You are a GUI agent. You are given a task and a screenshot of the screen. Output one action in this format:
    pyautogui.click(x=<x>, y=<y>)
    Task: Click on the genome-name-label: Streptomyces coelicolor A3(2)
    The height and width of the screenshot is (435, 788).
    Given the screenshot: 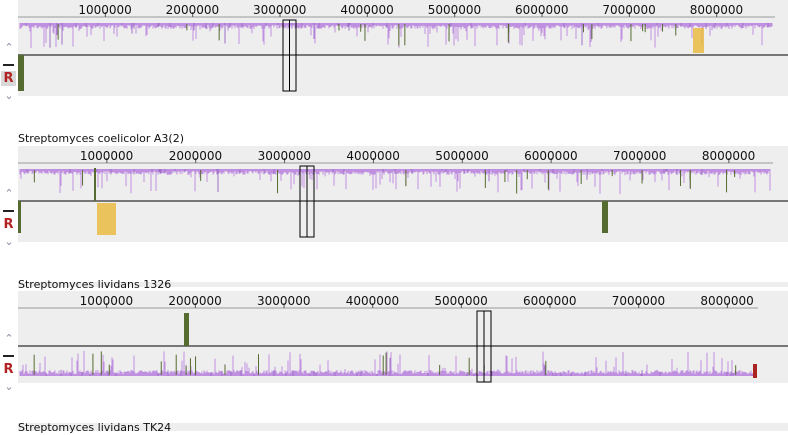 What is the action you would take?
    pyautogui.click(x=101, y=138)
    